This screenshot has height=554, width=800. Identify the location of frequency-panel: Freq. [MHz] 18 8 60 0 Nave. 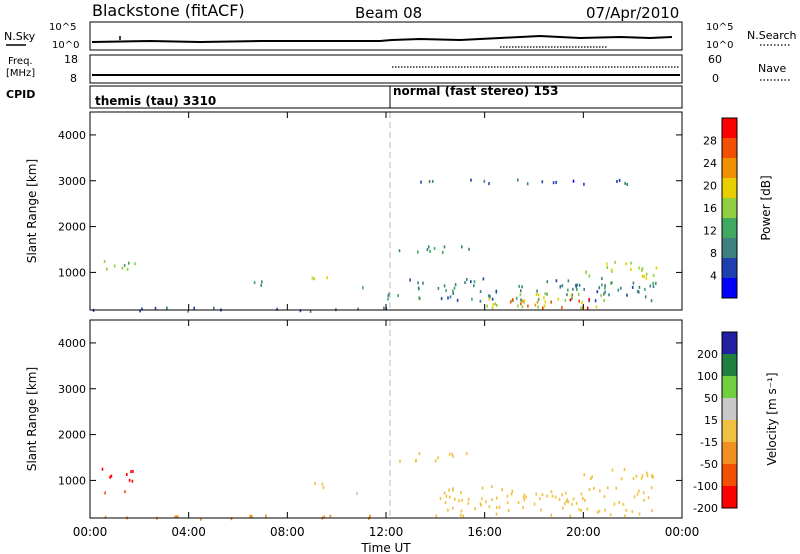
(398, 69).